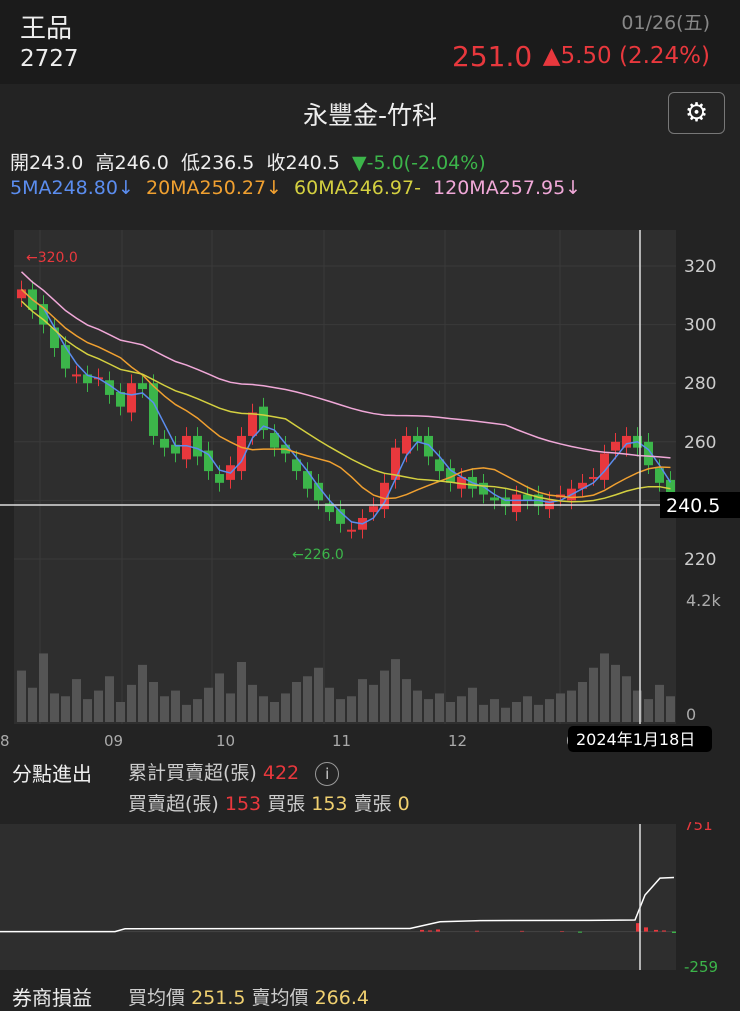  I want to click on stock-code: 2727, so click(49, 59).